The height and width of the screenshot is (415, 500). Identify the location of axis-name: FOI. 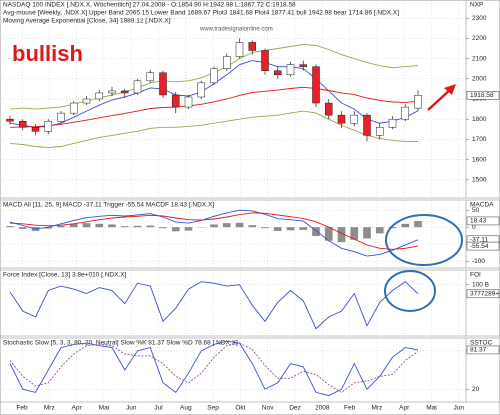
(475, 275).